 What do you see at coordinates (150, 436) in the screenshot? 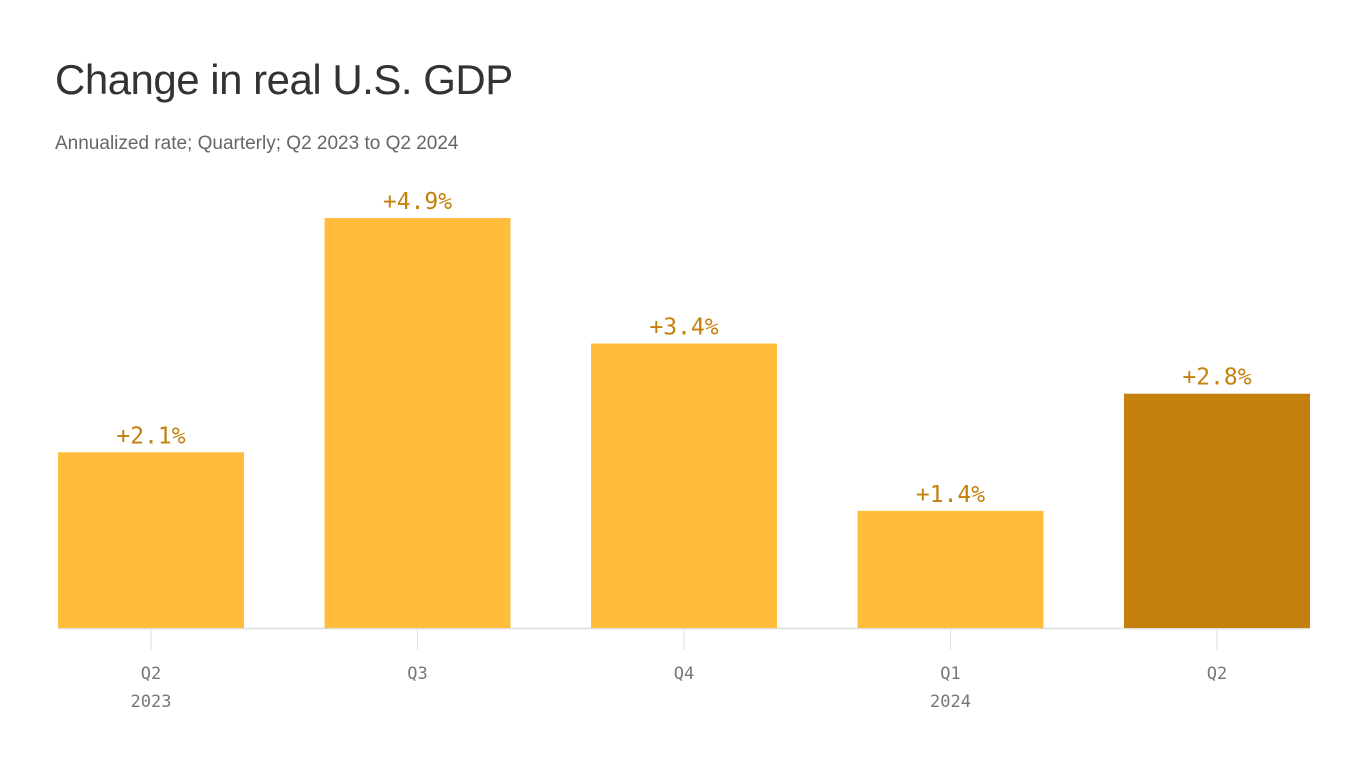
I see `data-label: +2.1%` at bounding box center [150, 436].